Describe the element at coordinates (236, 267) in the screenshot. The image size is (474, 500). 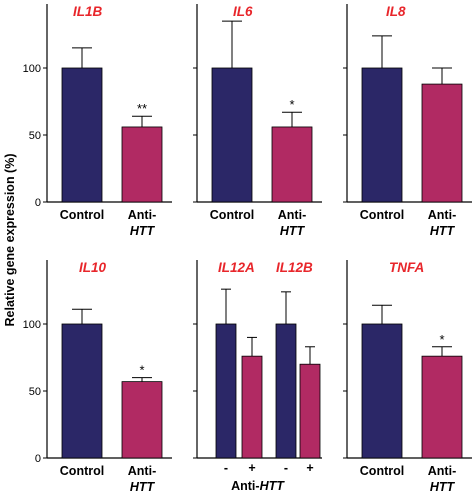
I see `panel-title: IL12A` at that location.